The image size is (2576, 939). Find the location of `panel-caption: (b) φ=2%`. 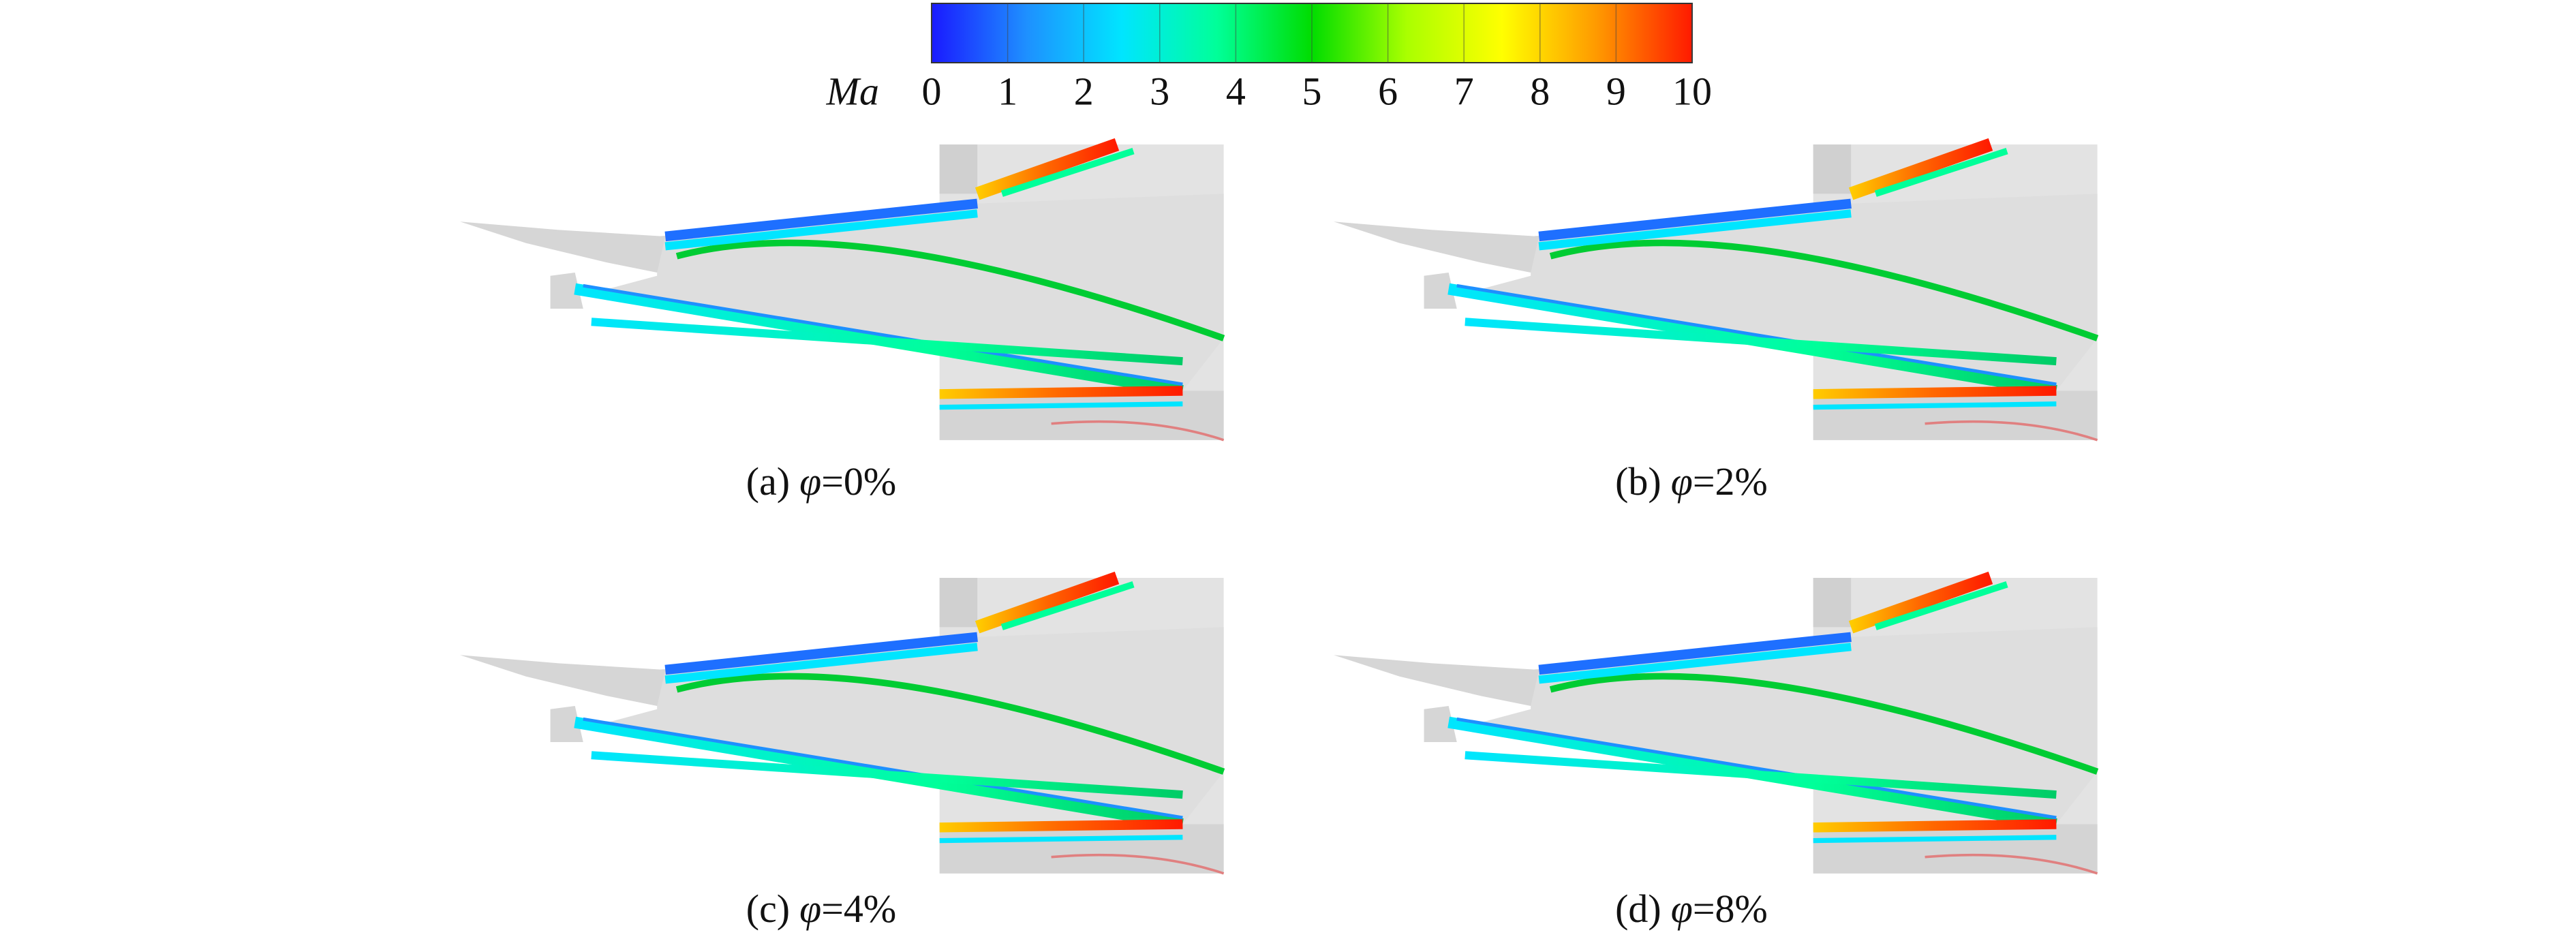

panel-caption: (b) φ=2% is located at coordinates (1691, 481).